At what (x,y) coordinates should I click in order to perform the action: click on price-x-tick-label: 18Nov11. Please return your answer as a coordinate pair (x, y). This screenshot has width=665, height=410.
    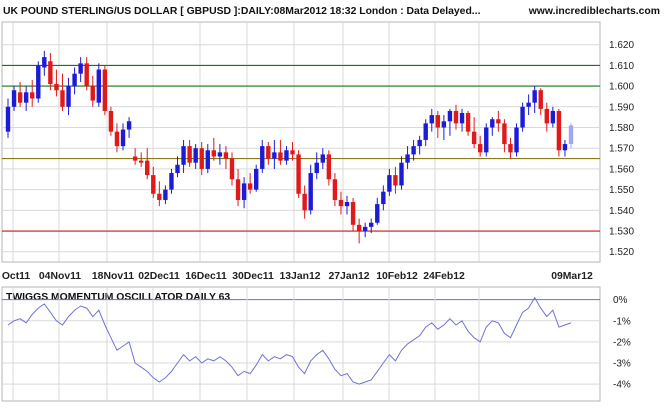
    Looking at the image, I should click on (113, 276).